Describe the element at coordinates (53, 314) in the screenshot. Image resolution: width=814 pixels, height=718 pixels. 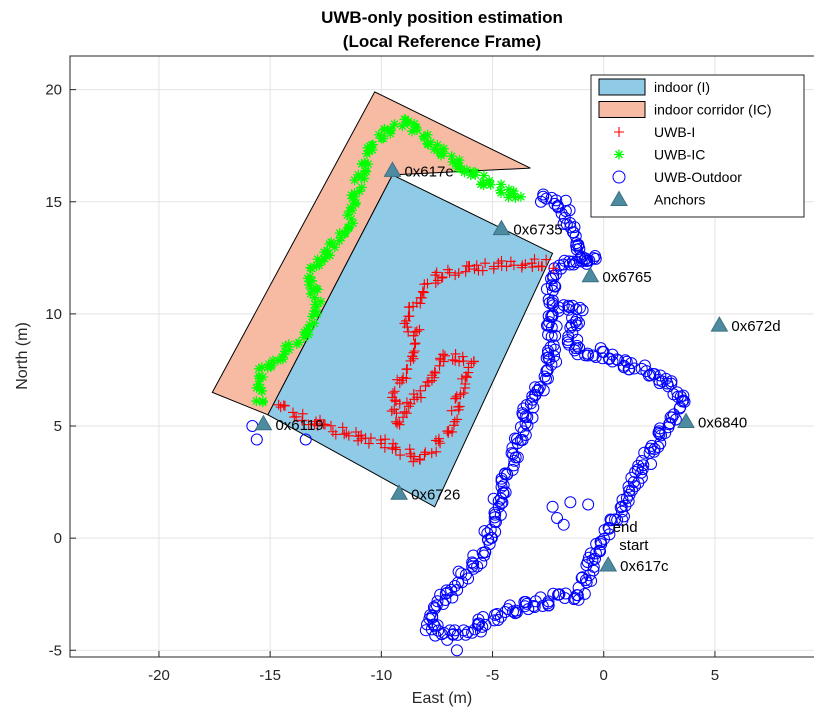
I see `y-tick-label: 10` at that location.